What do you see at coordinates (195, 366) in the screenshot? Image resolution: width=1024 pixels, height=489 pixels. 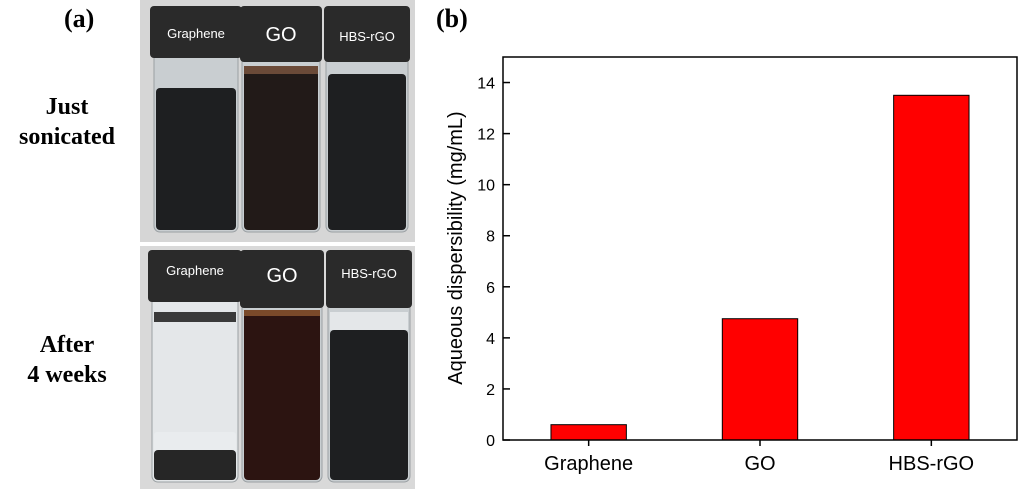 I see `vial-graphene-bottom: Graphene` at bounding box center [195, 366].